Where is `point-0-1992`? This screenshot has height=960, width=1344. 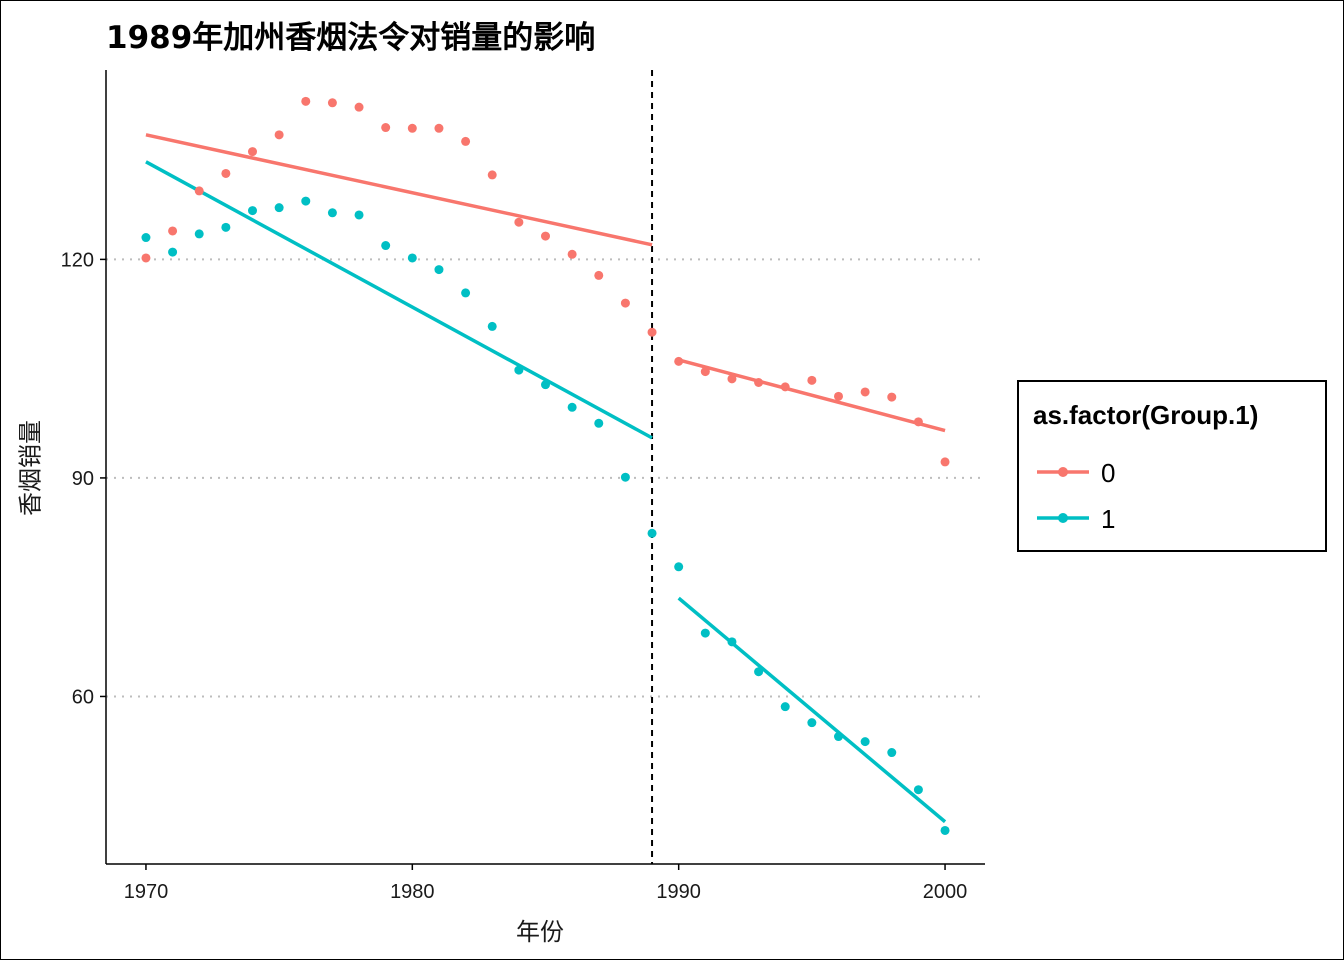 point-0-1992 is located at coordinates (732, 379).